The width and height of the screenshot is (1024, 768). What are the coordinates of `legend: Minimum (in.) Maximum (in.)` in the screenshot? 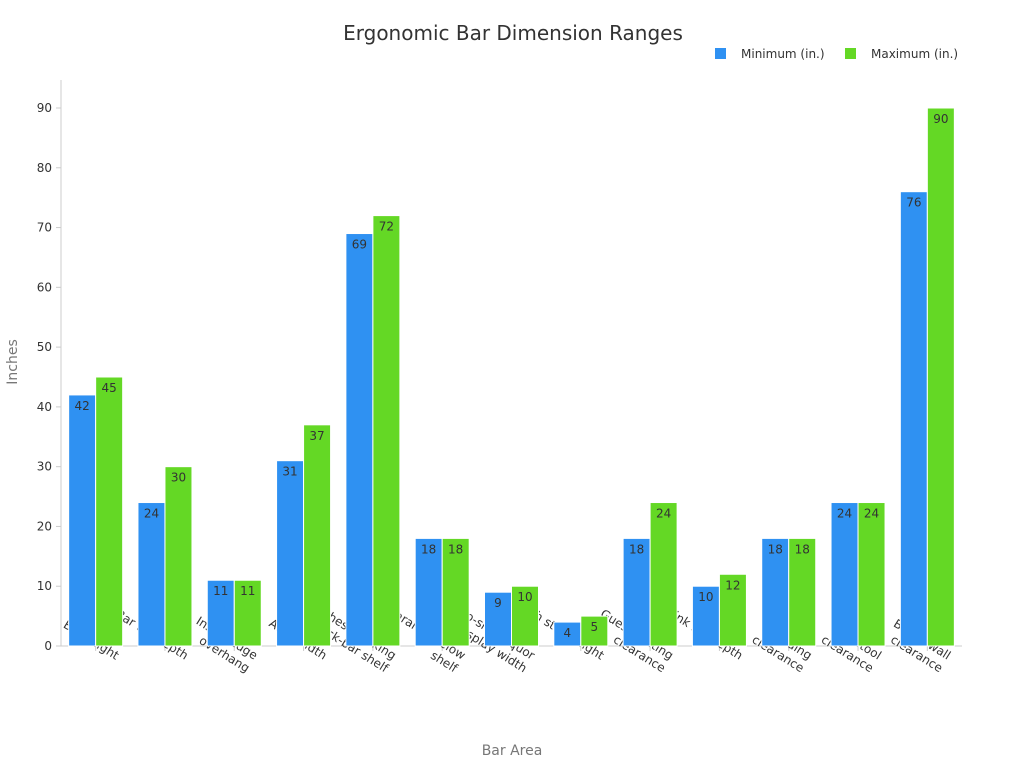 It's located at (836, 54).